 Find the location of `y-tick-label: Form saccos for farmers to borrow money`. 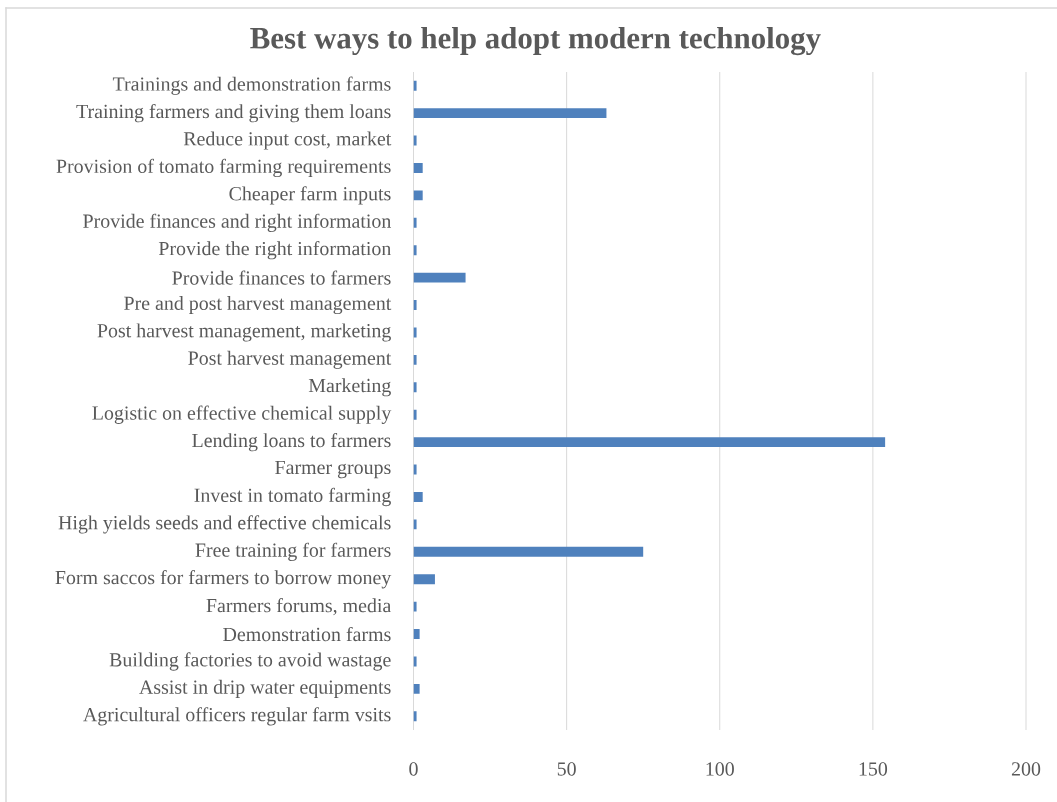

y-tick-label: Form saccos for farmers to borrow money is located at coordinates (223, 579).